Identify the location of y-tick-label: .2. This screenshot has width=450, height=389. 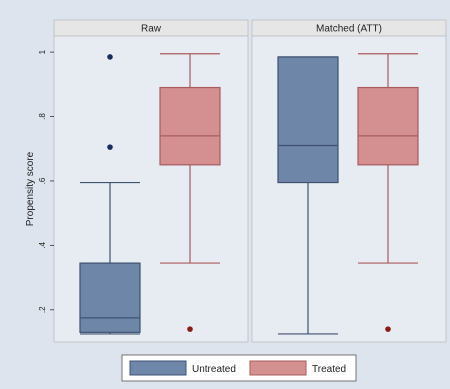
(42, 309).